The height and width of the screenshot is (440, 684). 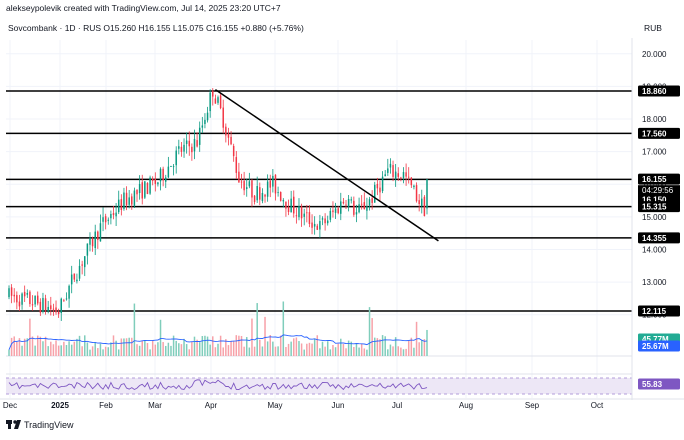 I want to click on level-price-label-text: 12.115, so click(x=654, y=311).